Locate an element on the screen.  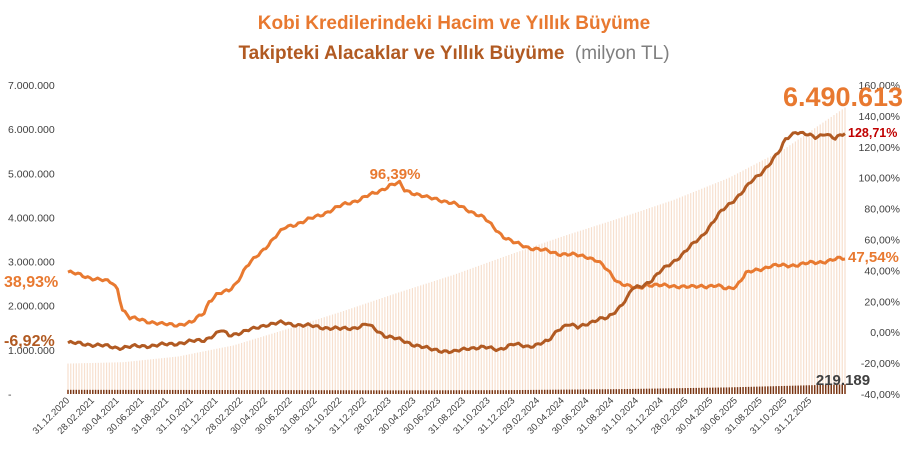
right-tick-label: 40,00% is located at coordinates (882, 271).